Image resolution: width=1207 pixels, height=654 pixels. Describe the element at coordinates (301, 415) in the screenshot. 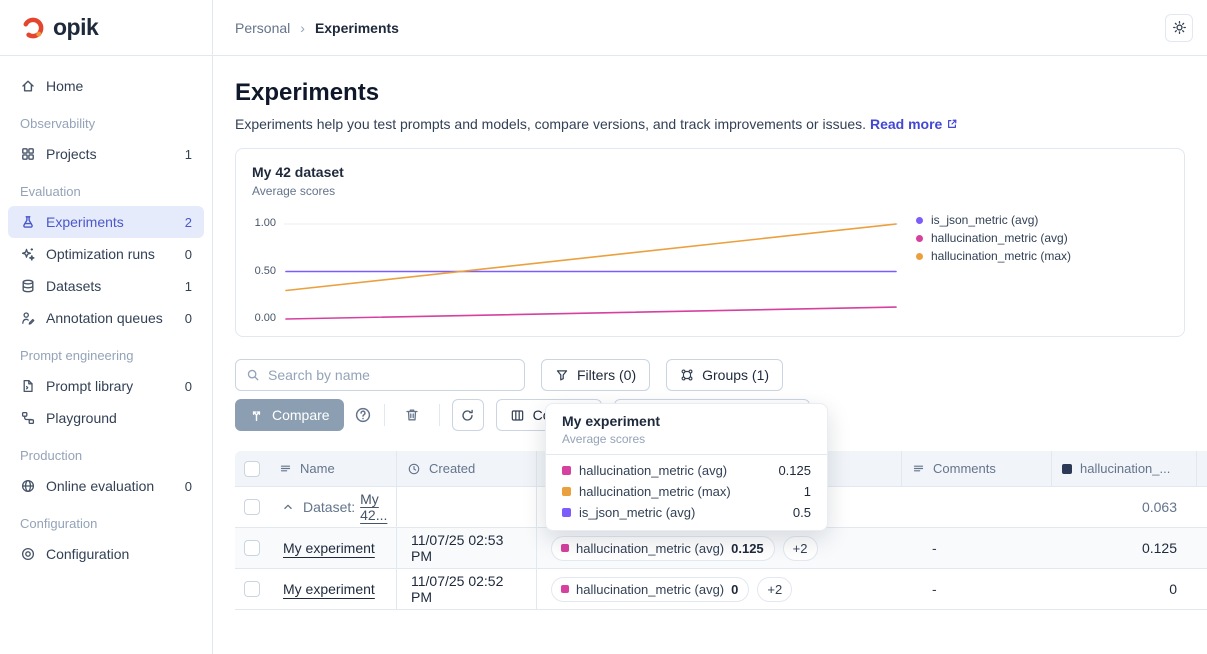

I see `compare-label: Compare` at that location.